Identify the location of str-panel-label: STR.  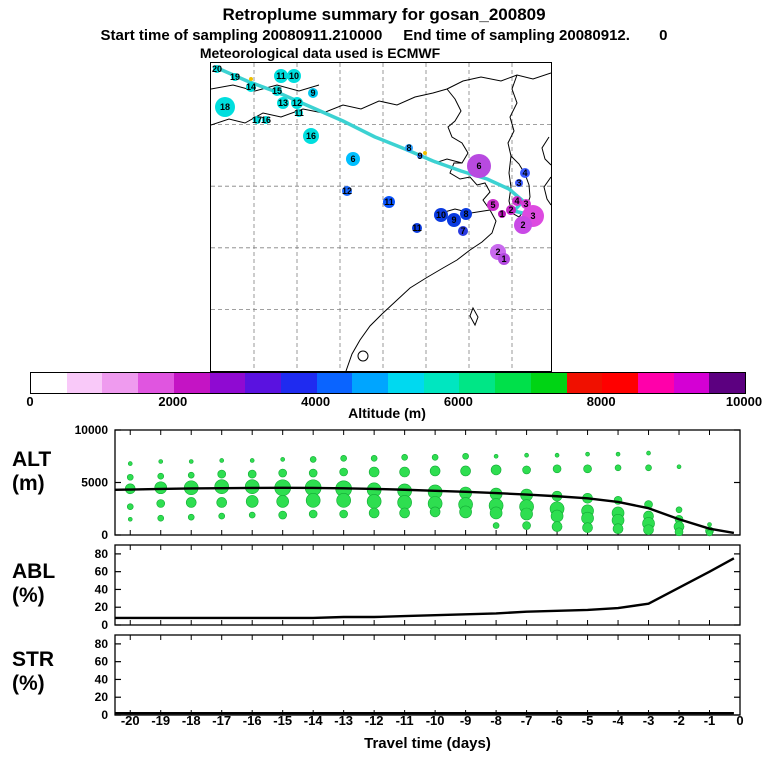
(33, 659).